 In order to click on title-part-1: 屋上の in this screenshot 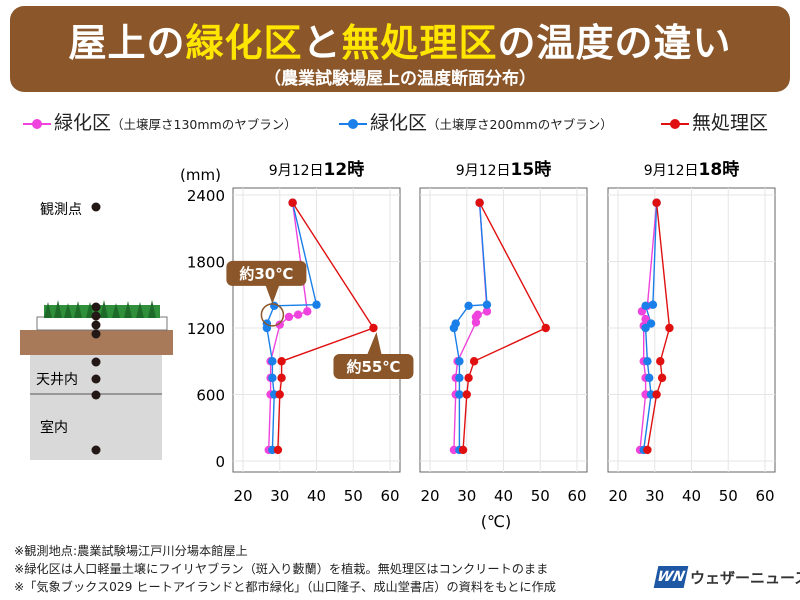, I will do `click(127, 43)`.